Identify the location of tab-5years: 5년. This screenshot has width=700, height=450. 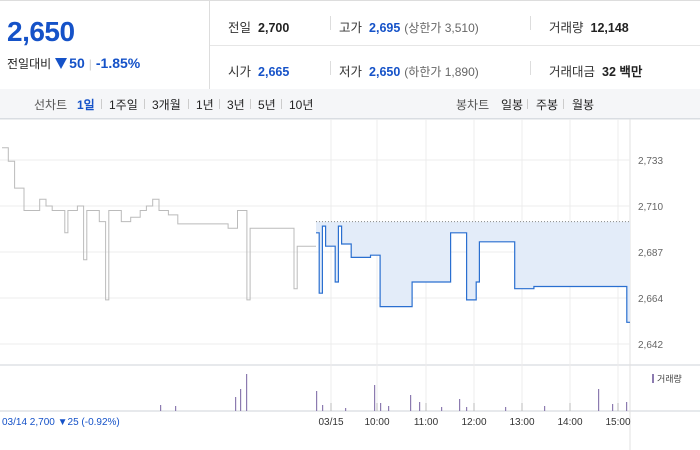
(267, 105).